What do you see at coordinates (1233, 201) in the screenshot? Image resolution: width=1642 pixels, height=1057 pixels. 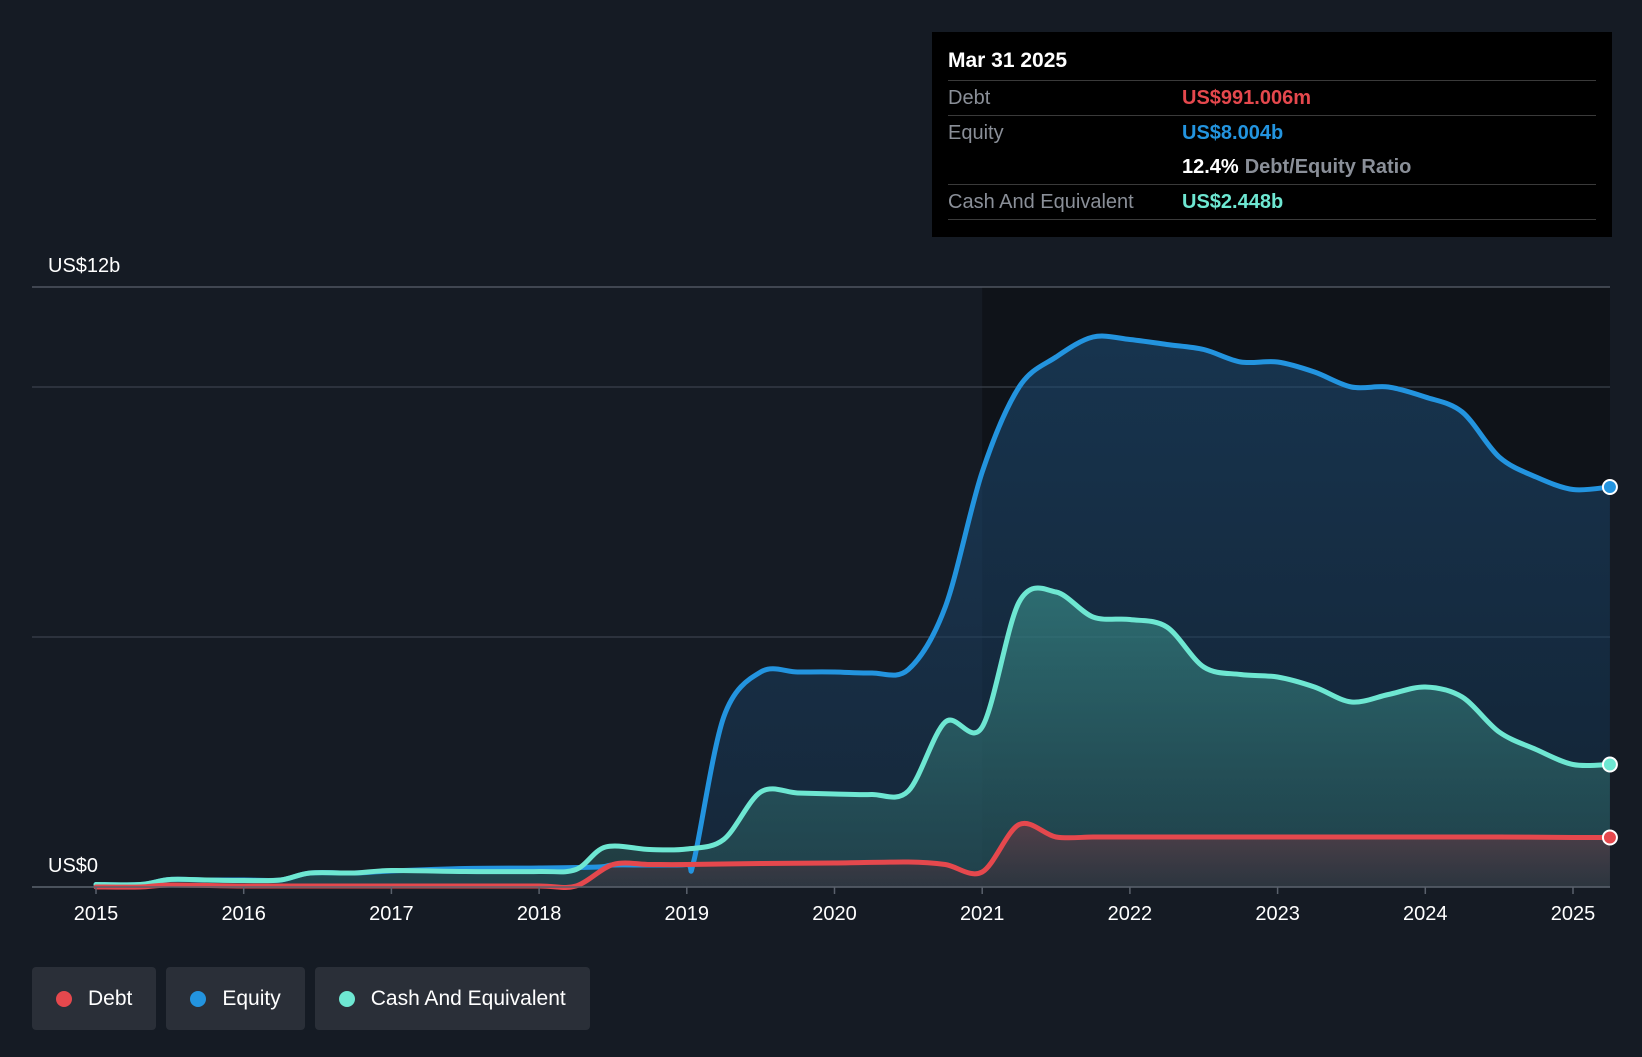 I see `tooltip-cash-value: US$2.448b` at bounding box center [1233, 201].